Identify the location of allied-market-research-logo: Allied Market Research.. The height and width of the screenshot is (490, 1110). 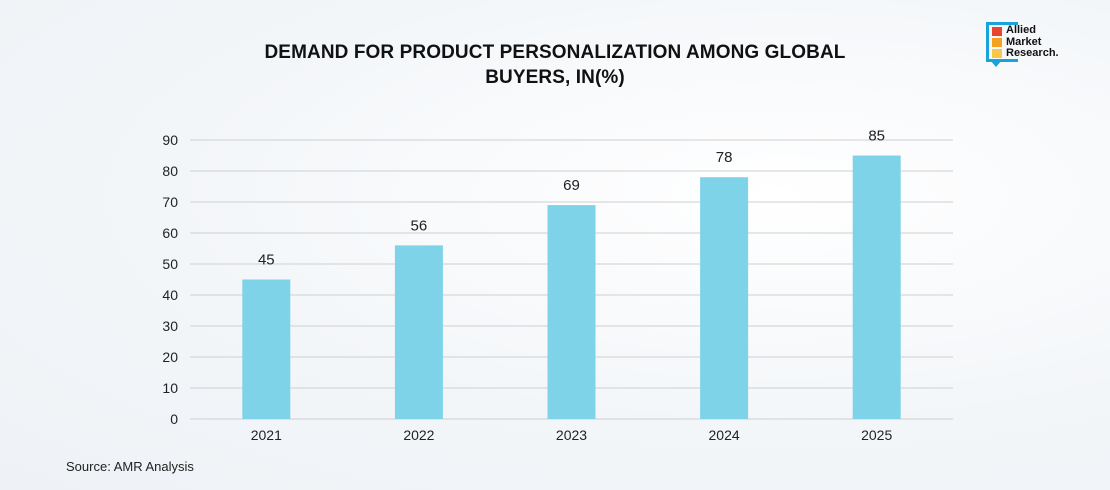
(1032, 44).